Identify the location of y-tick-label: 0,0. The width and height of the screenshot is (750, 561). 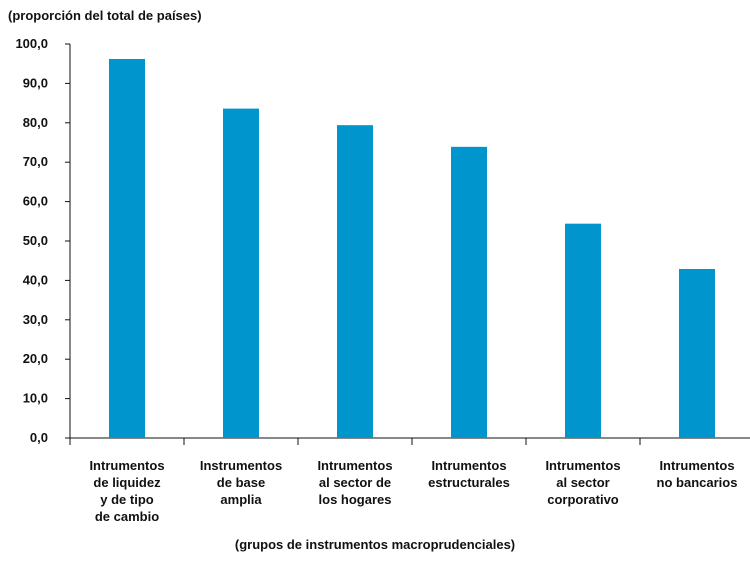
(39, 437).